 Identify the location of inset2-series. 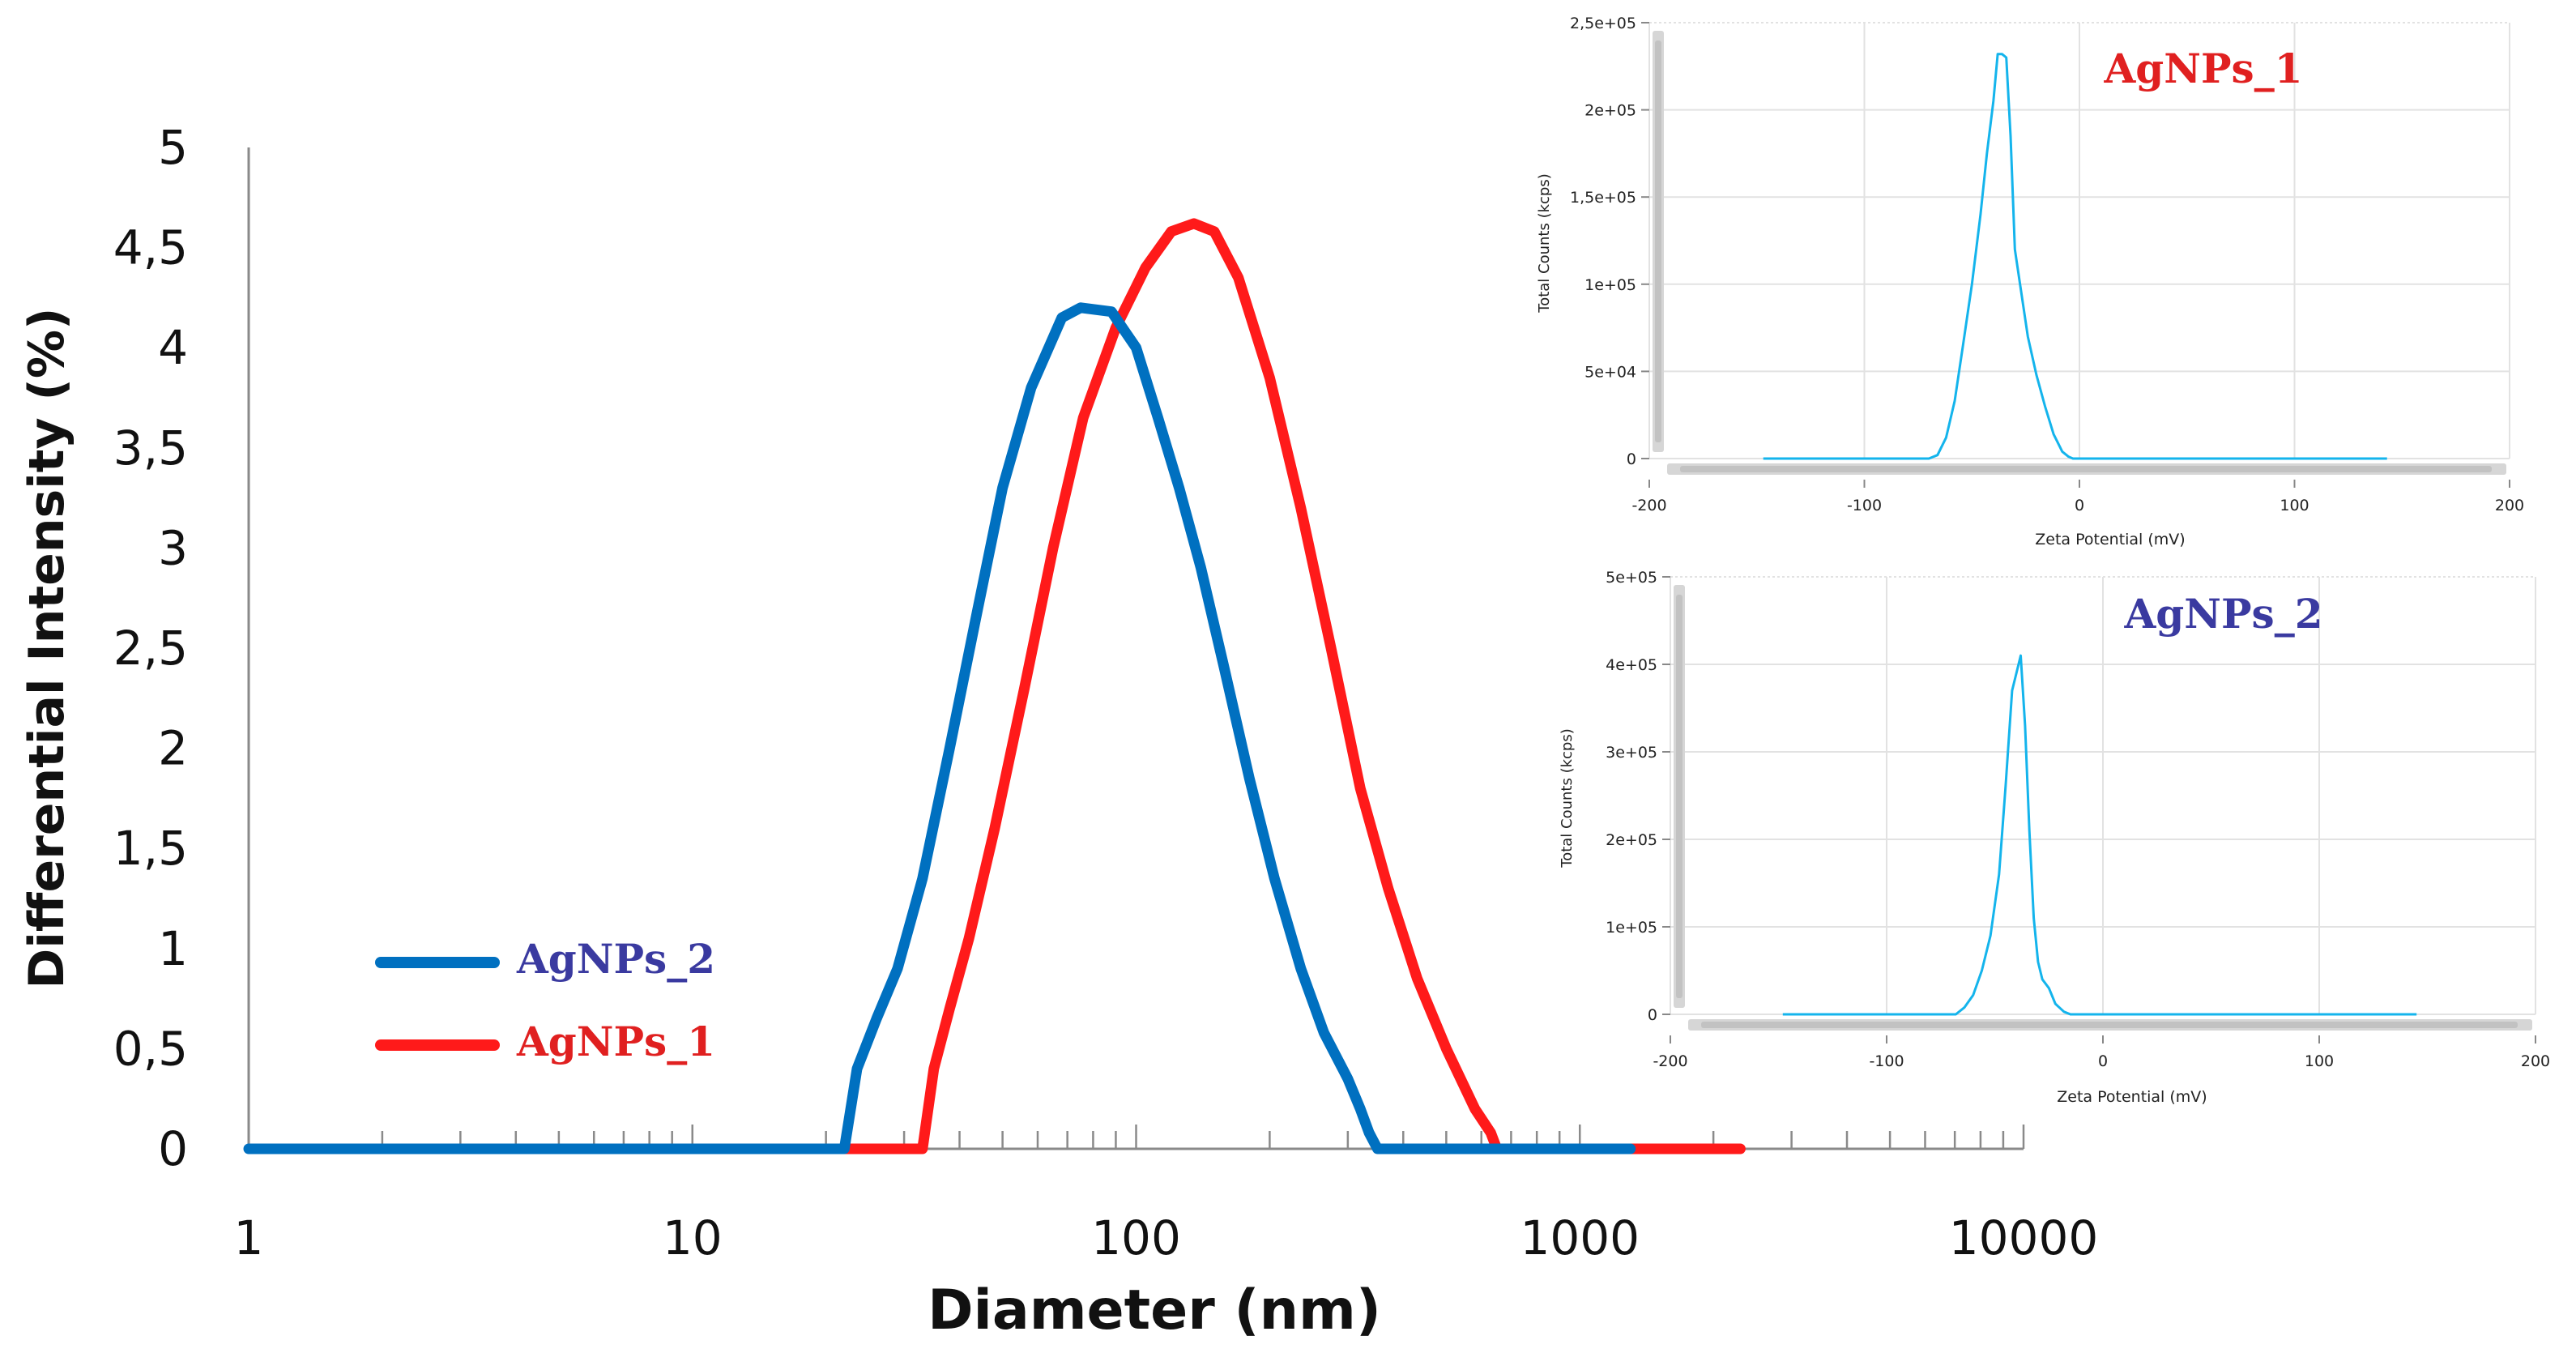
(2099, 835).